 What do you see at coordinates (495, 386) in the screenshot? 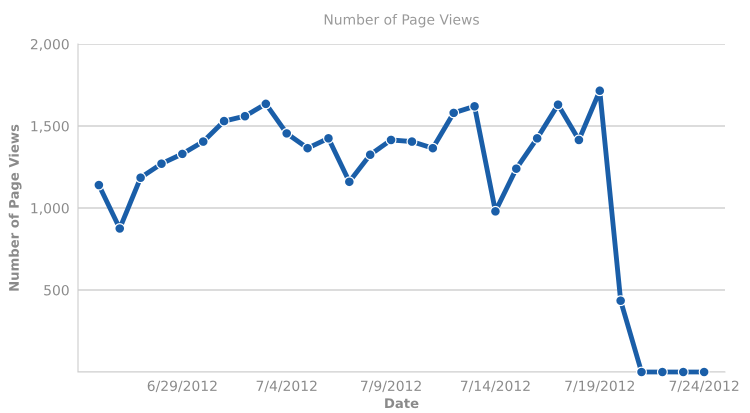
I see `x-tick-label: 7/14/2012` at bounding box center [495, 386].